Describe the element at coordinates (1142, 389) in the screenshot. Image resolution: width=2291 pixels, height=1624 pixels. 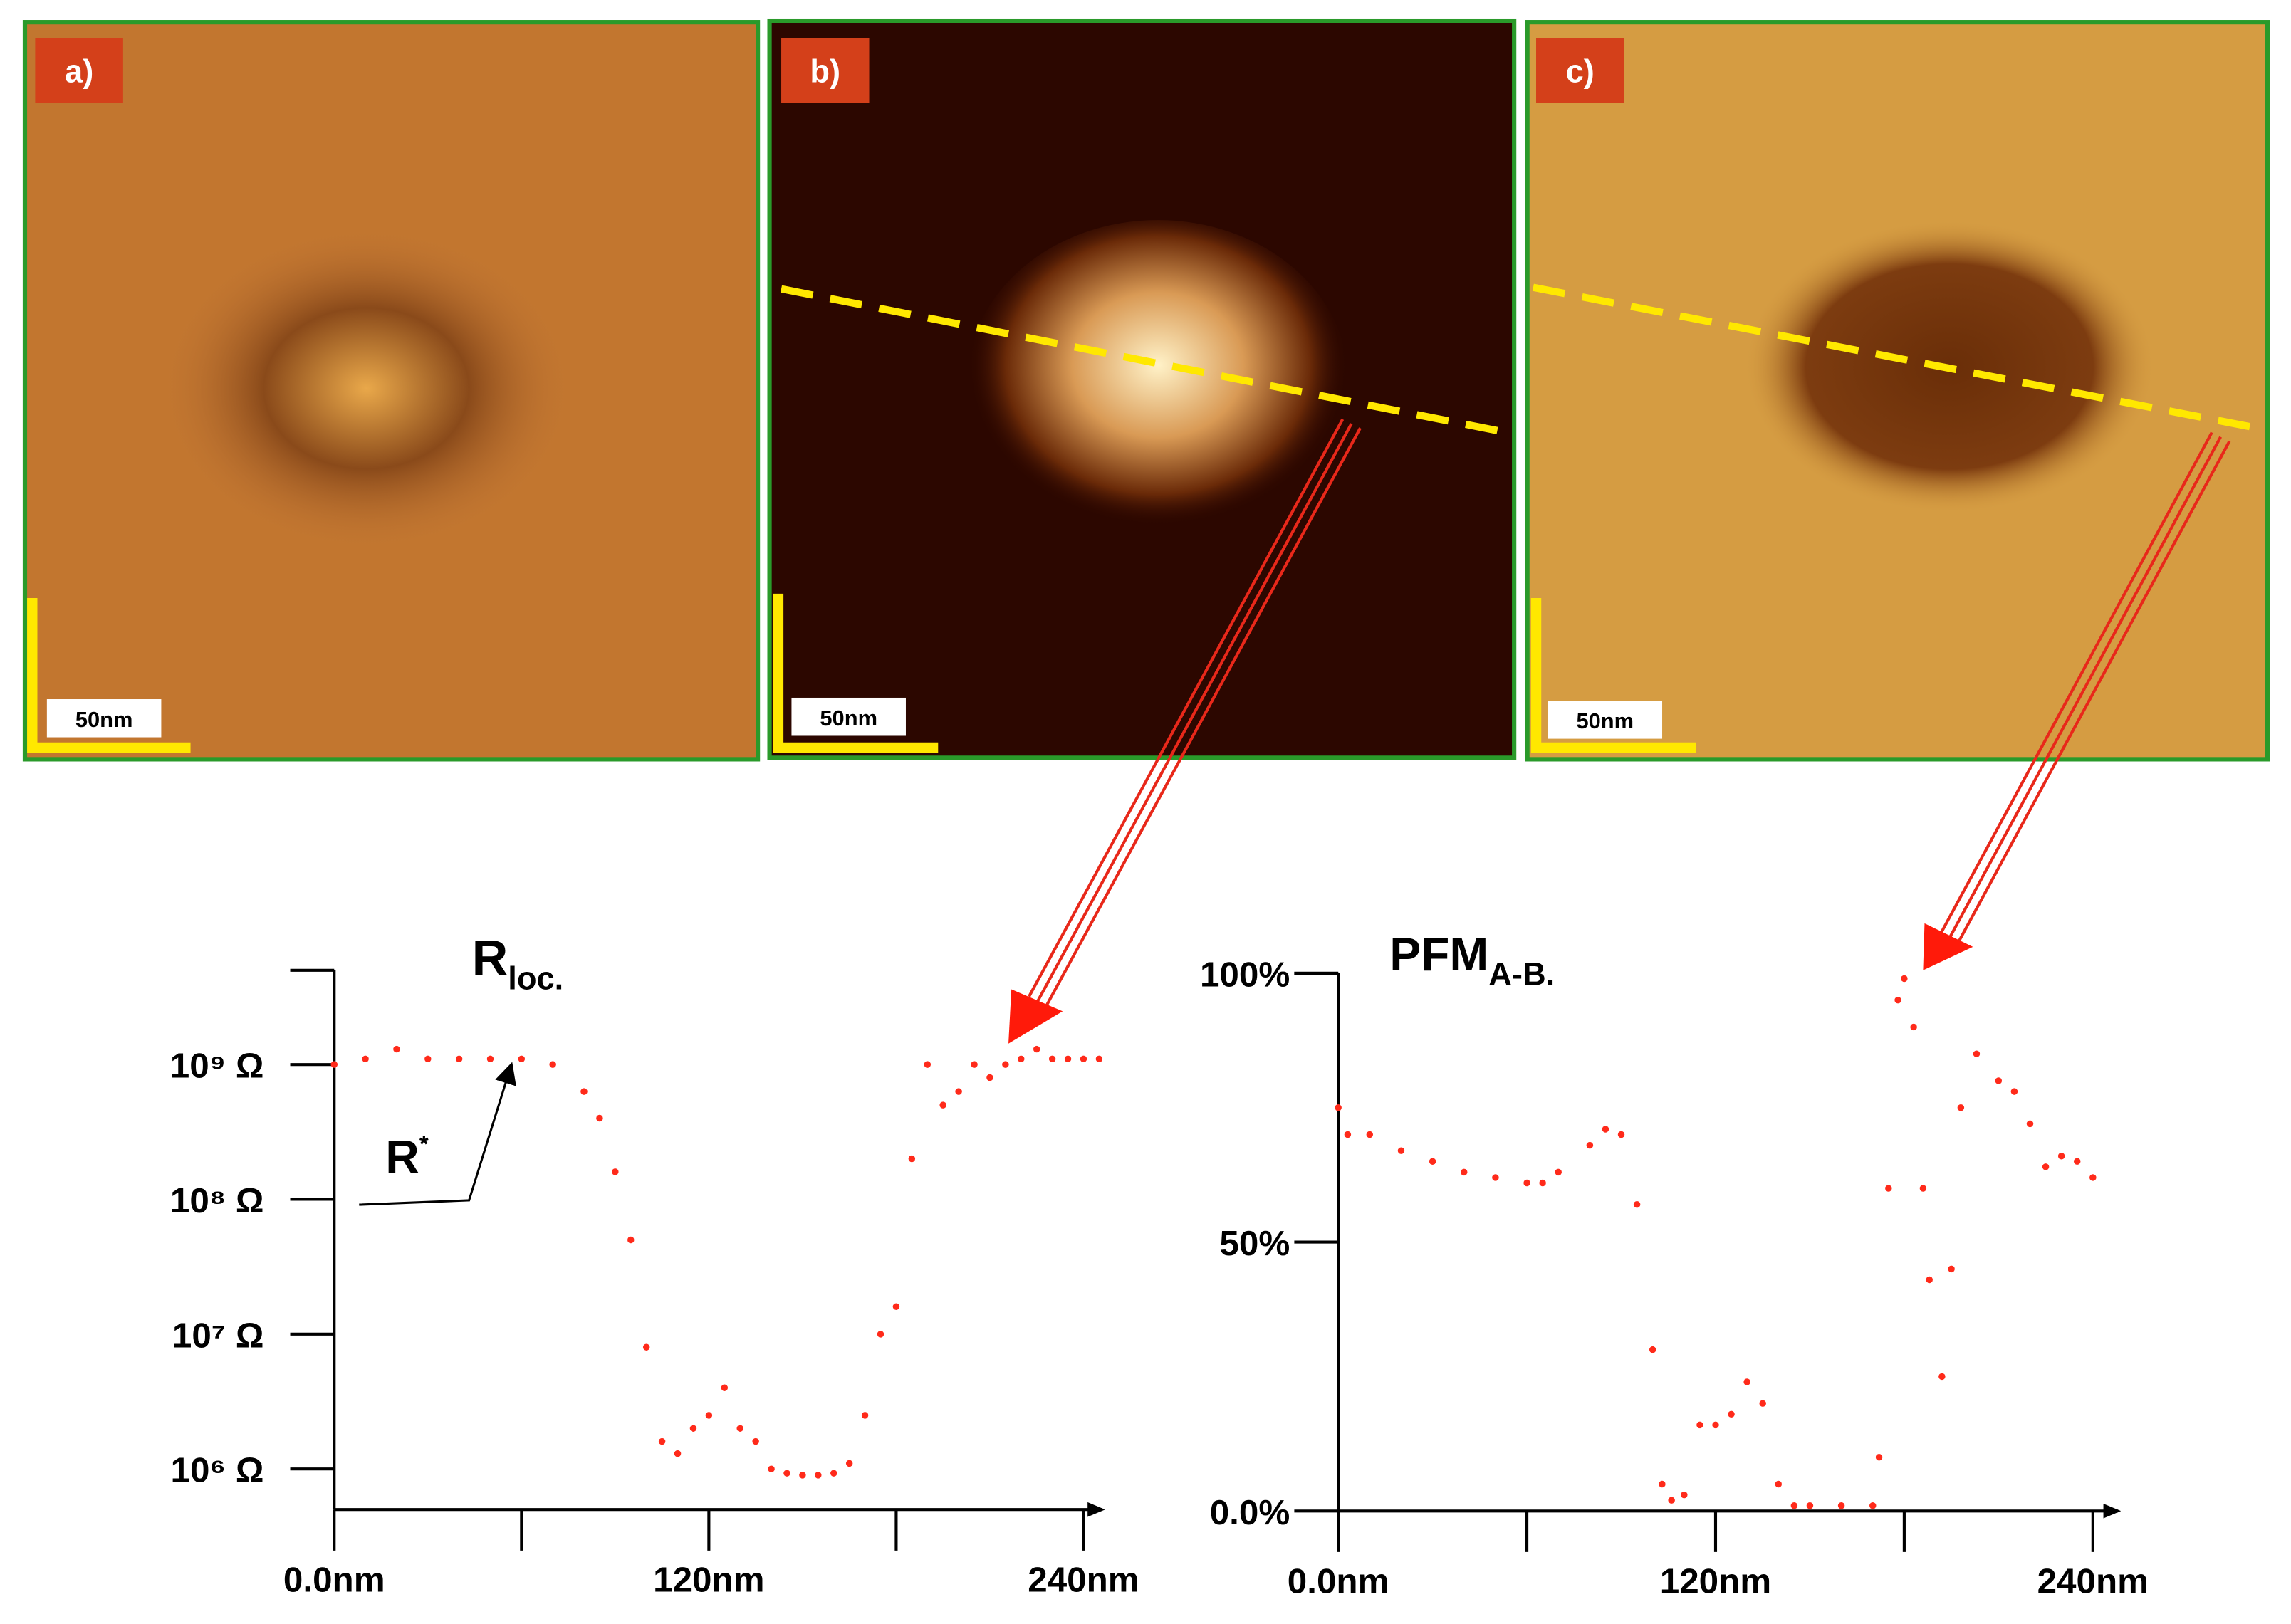
I see `panel-b: b) 50nm` at that location.